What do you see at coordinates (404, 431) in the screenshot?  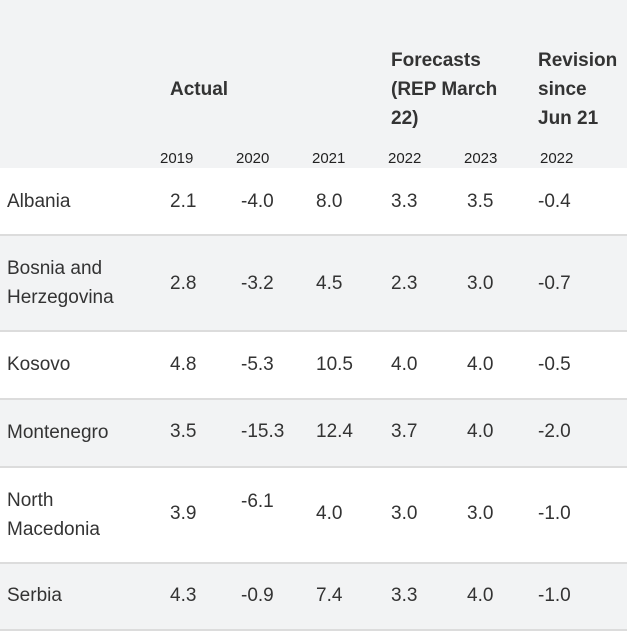 I see `value-cell: 3.7` at bounding box center [404, 431].